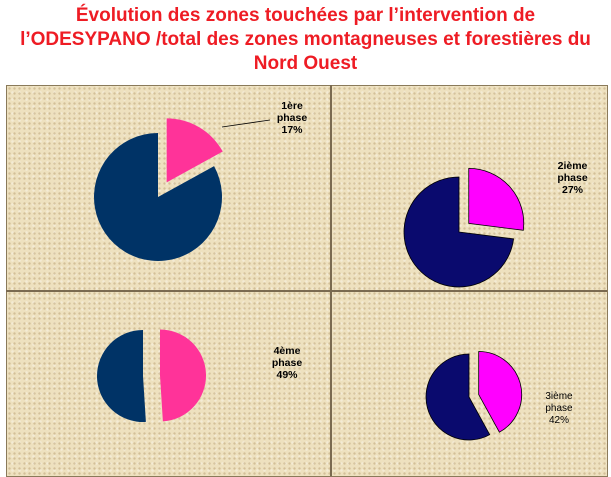  I want to click on pie3-label-line-2: phase, so click(559, 408).